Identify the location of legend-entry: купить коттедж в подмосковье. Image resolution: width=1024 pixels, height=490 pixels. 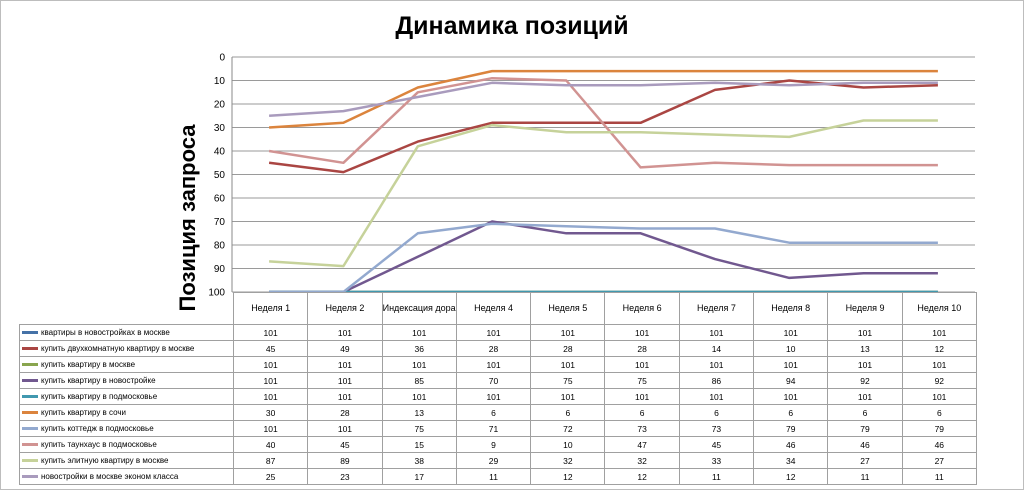
(126, 428).